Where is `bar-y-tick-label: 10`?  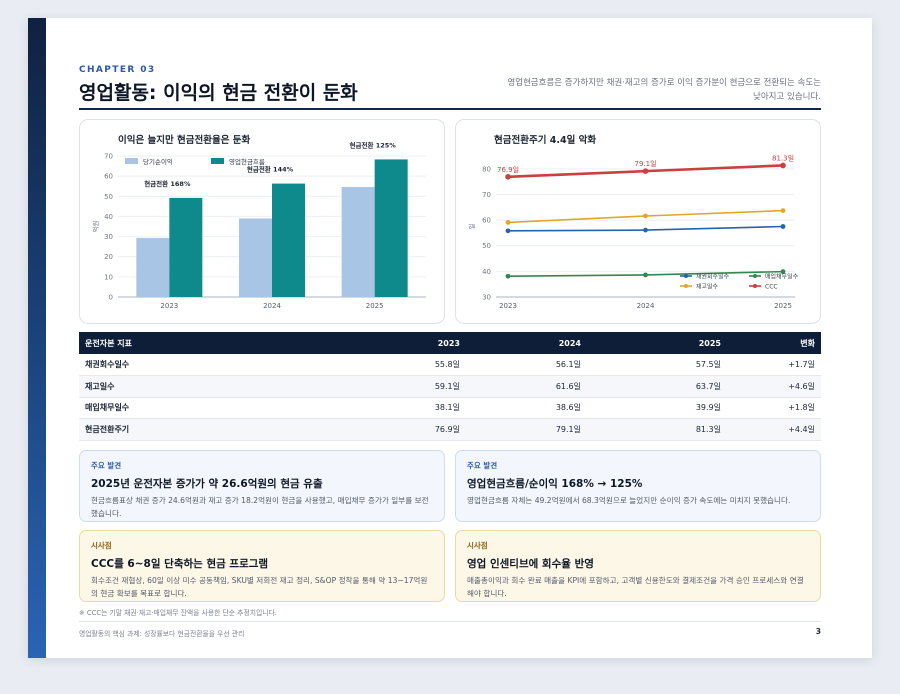 bar-y-tick-label: 10 is located at coordinates (108, 277).